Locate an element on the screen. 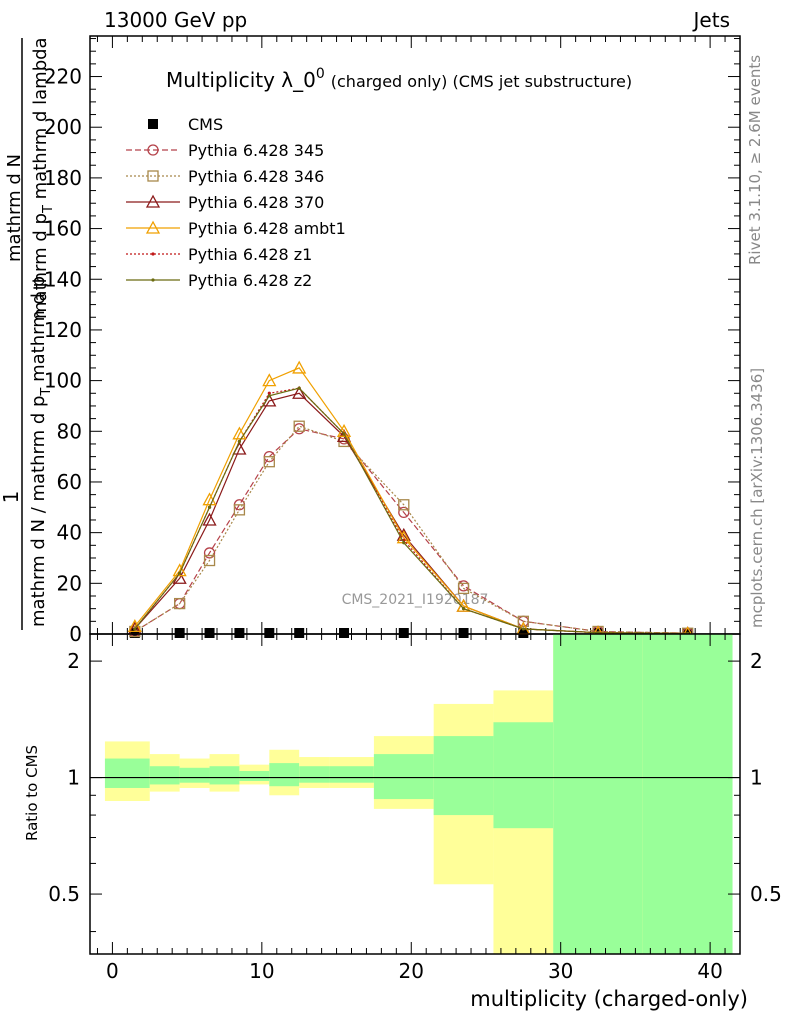 The image size is (786, 1024). legend-label: Pythia 6.428 z2 is located at coordinates (250, 280).